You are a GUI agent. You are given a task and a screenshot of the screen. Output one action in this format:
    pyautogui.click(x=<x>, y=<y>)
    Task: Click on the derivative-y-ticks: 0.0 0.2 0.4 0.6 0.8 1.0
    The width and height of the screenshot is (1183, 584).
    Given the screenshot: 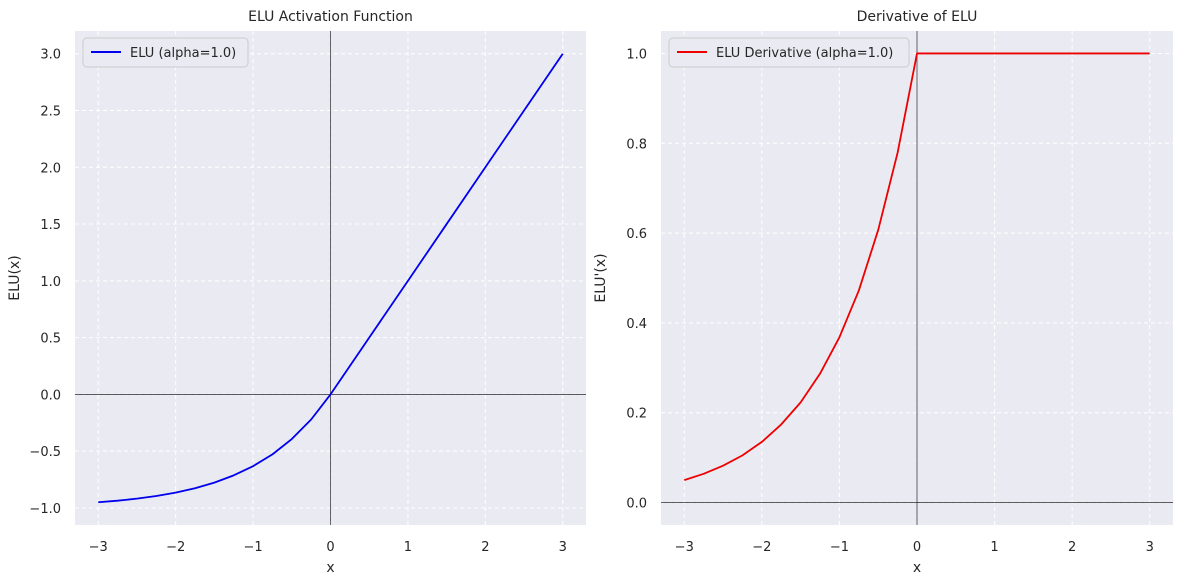 What is the action you would take?
    pyautogui.click(x=636, y=279)
    